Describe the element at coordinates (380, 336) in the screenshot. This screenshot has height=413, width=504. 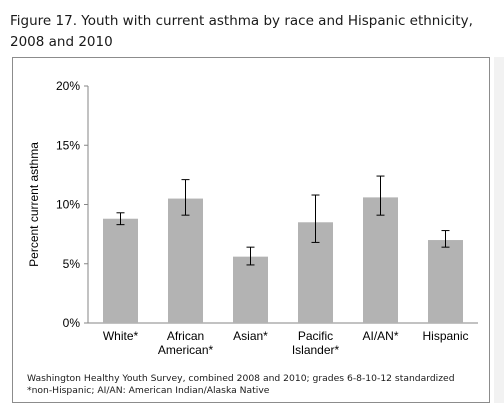
I see `category-label: AI/AN*` at that location.